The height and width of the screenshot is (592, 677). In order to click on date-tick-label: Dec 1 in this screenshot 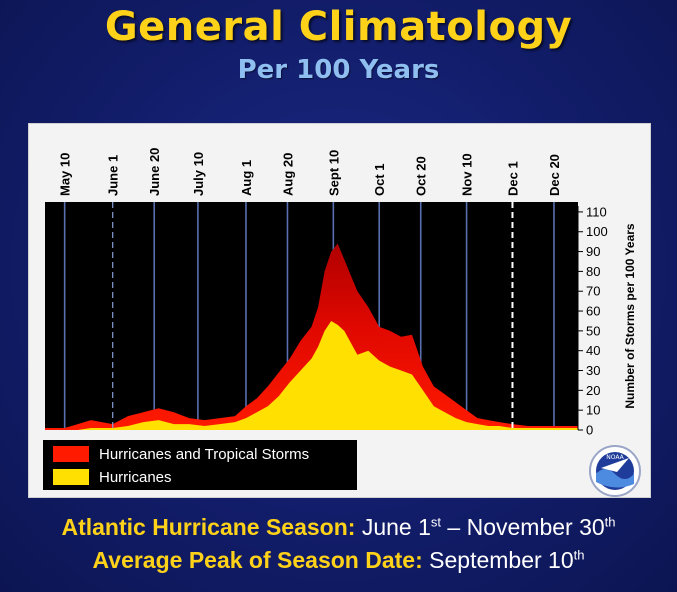, I will do `click(512, 178)`.